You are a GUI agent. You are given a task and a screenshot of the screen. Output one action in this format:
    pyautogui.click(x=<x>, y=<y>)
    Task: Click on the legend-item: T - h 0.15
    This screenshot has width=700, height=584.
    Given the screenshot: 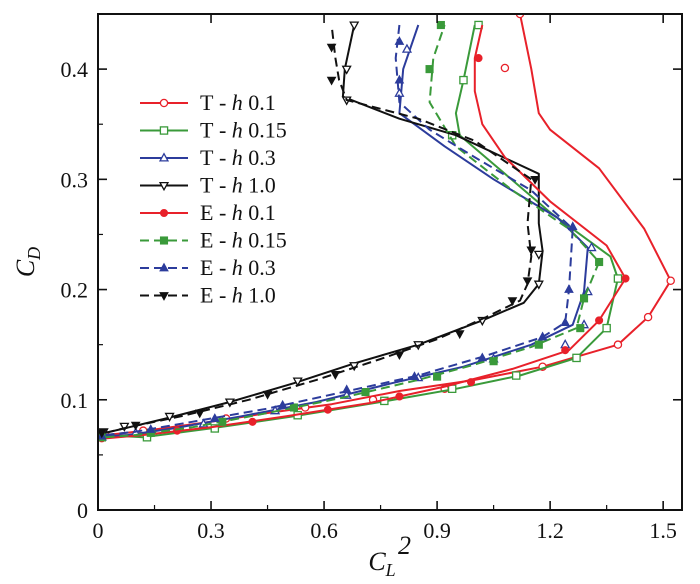 What is the action you would take?
    pyautogui.click(x=213, y=130)
    